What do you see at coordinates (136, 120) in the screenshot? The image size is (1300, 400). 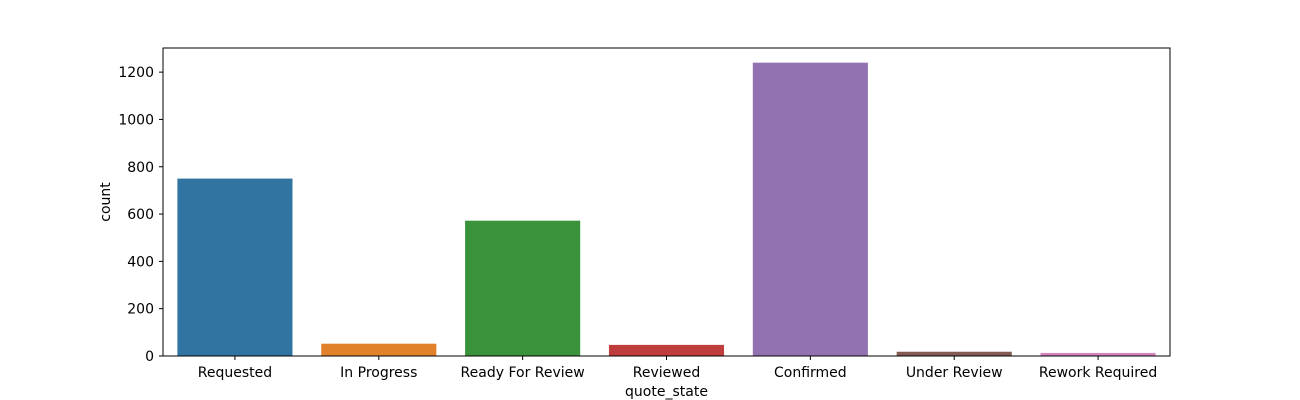 I see `y-tick-label: 1000` at bounding box center [136, 120].